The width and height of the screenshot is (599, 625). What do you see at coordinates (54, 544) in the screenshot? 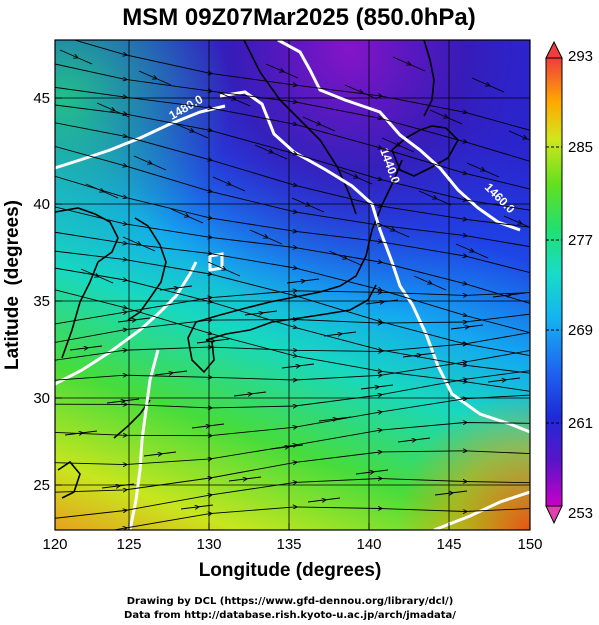
I see `x-tick-label: 120` at bounding box center [54, 544].